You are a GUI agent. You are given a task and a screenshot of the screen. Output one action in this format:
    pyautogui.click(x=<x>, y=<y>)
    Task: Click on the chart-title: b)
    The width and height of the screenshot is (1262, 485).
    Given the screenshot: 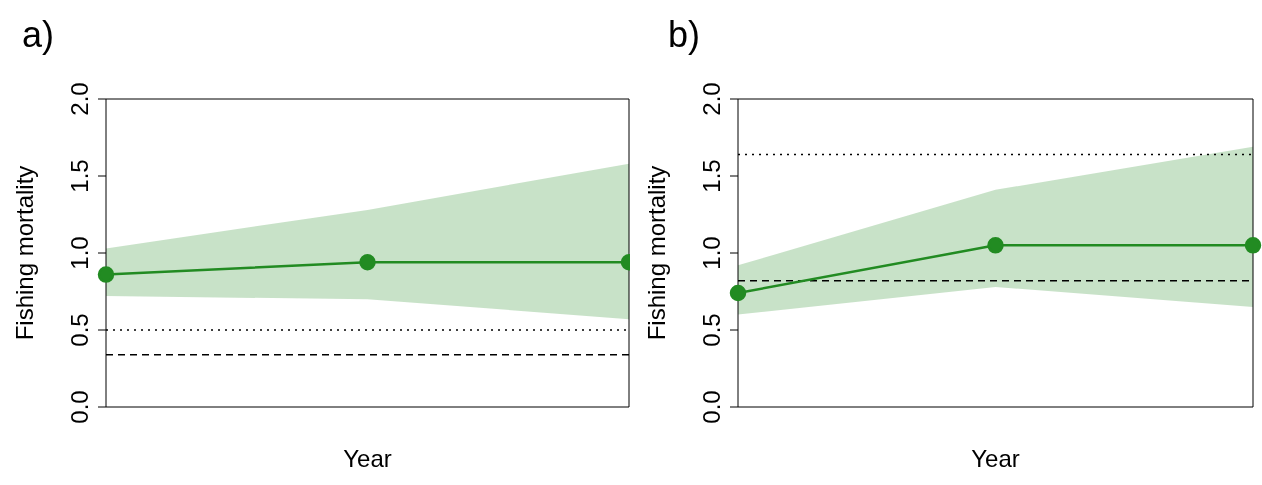 What is the action you would take?
    pyautogui.click(x=684, y=35)
    